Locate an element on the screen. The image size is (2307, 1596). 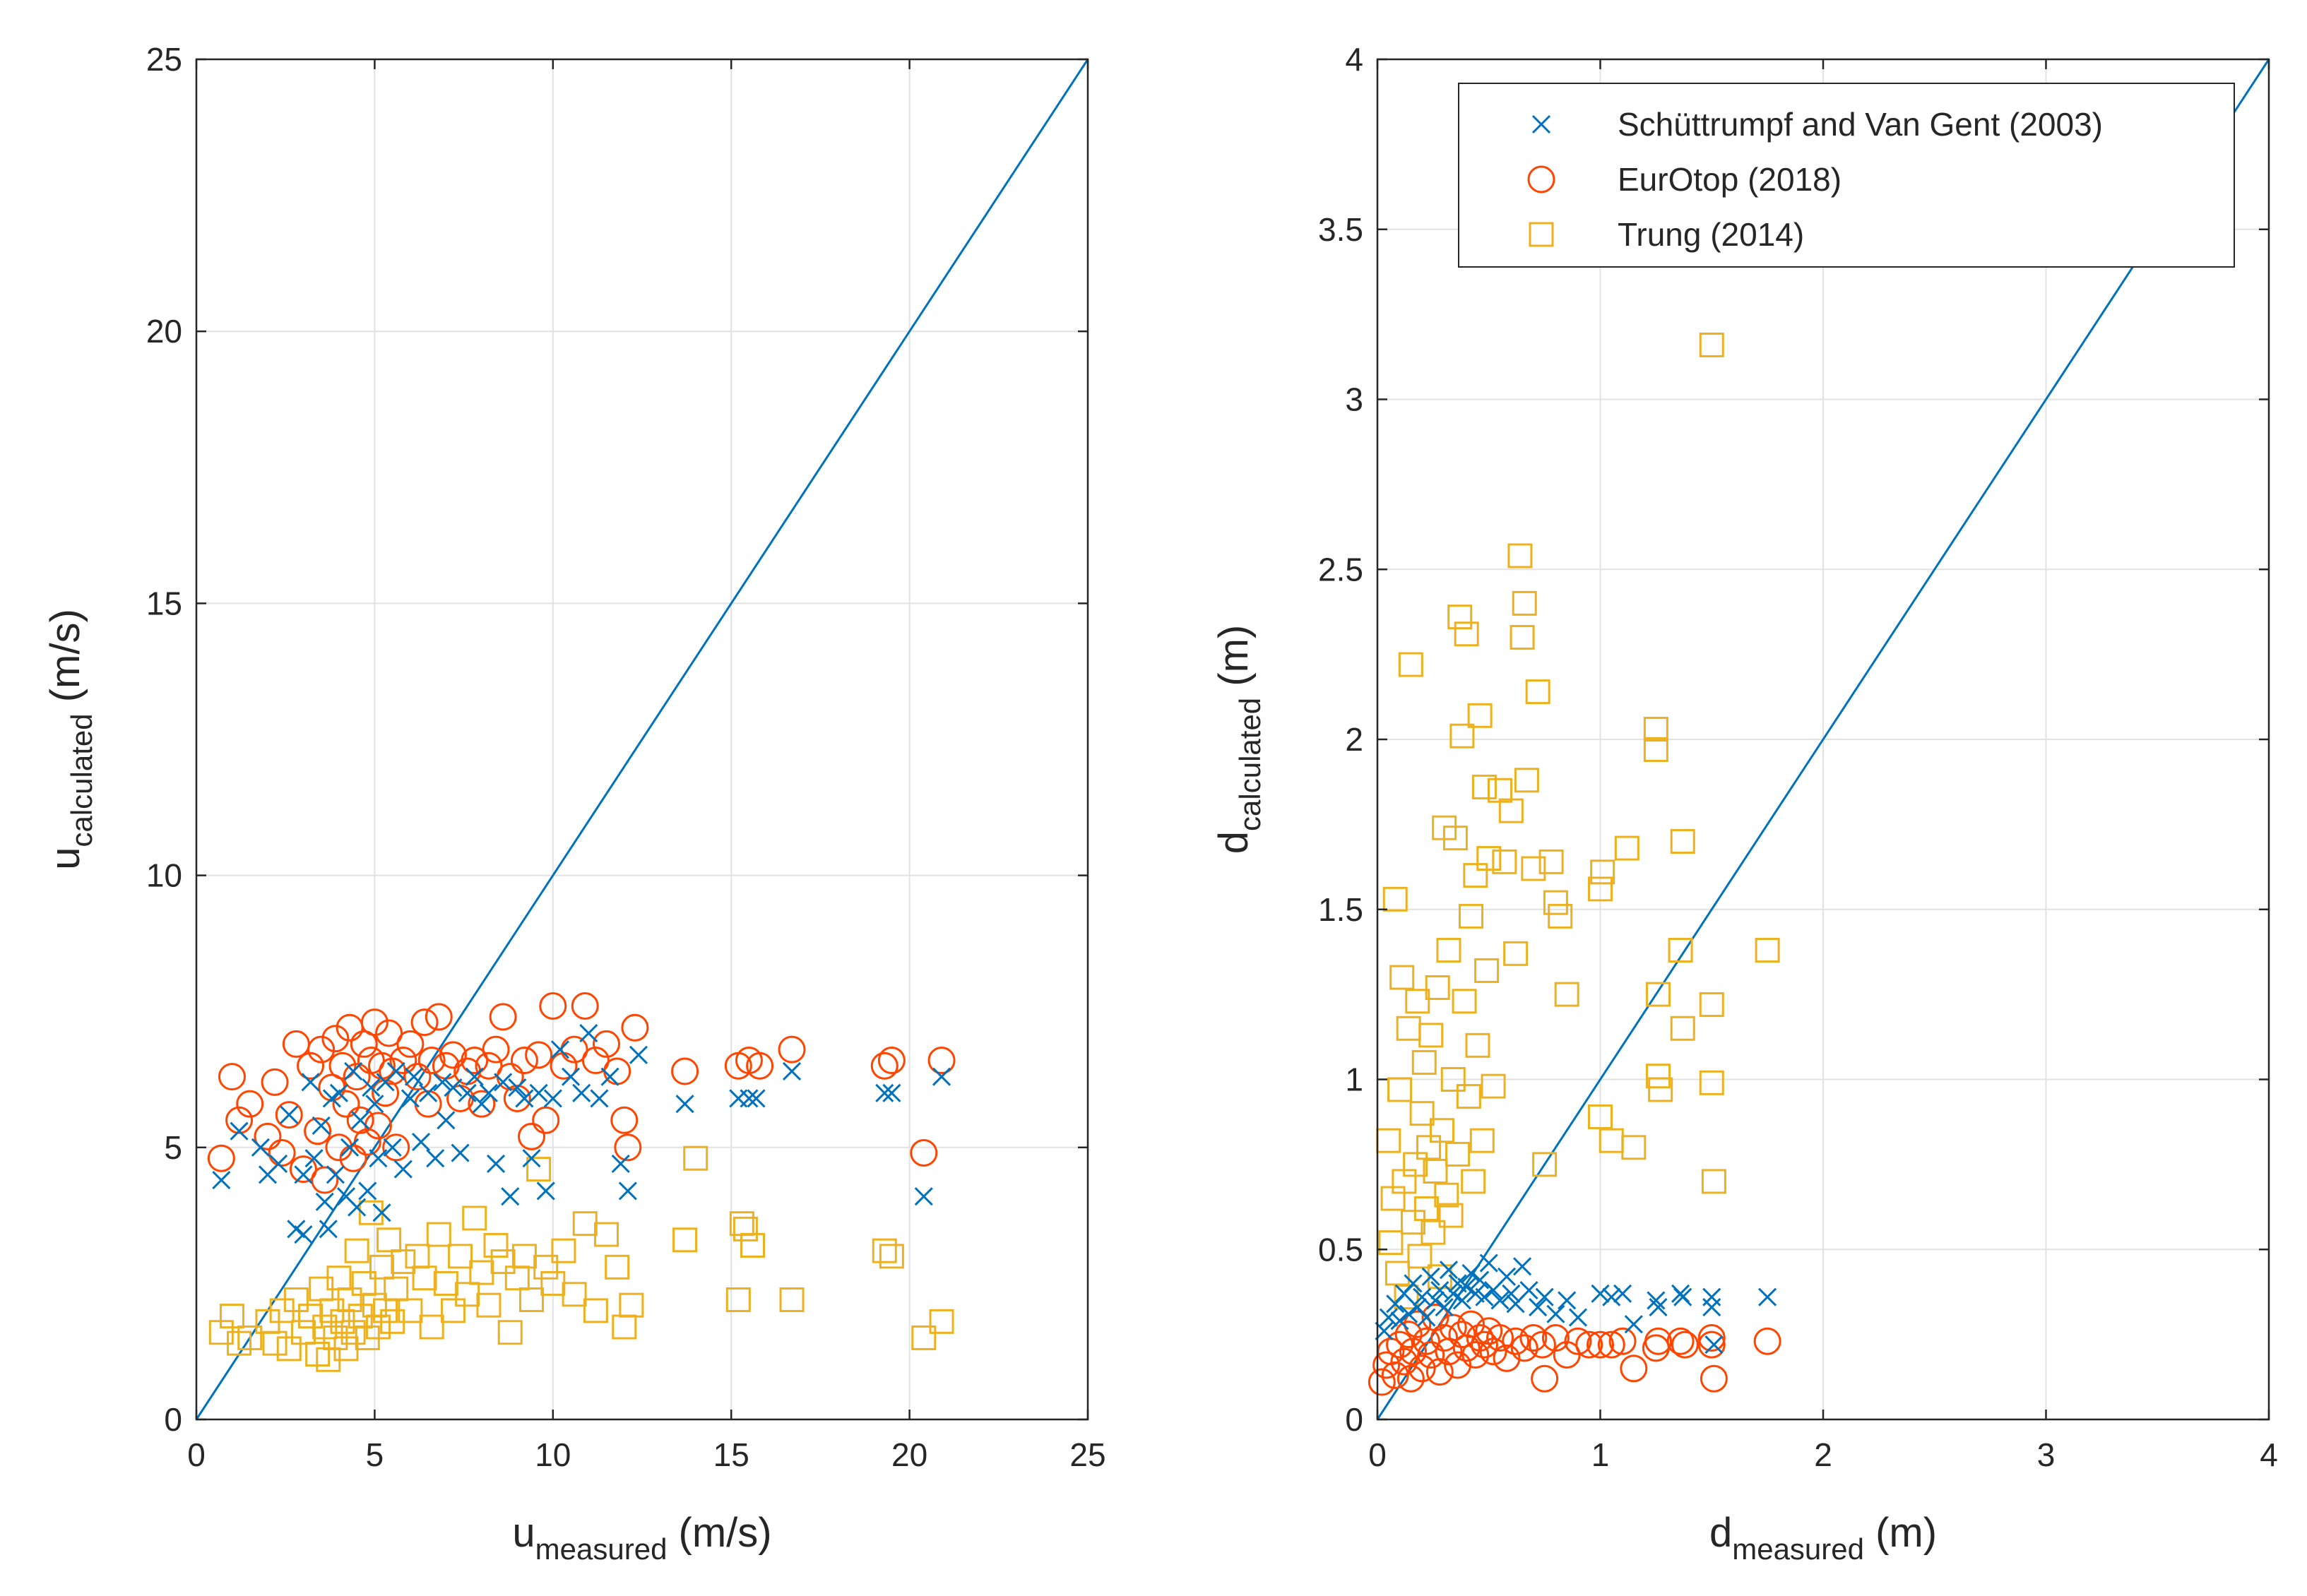
depth-y-axis-label: dcalculated (m) is located at coordinates (1239, 740).